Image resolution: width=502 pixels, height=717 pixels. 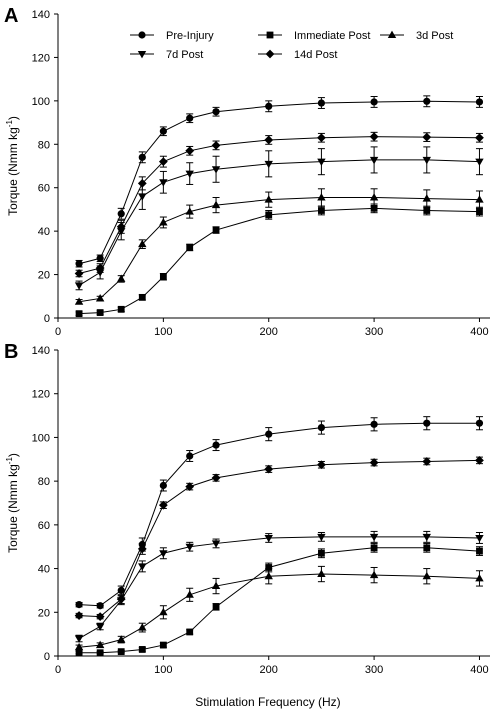 What do you see at coordinates (279, 610) in the screenshot?
I see `series-line-3d-post` at bounding box center [279, 610].